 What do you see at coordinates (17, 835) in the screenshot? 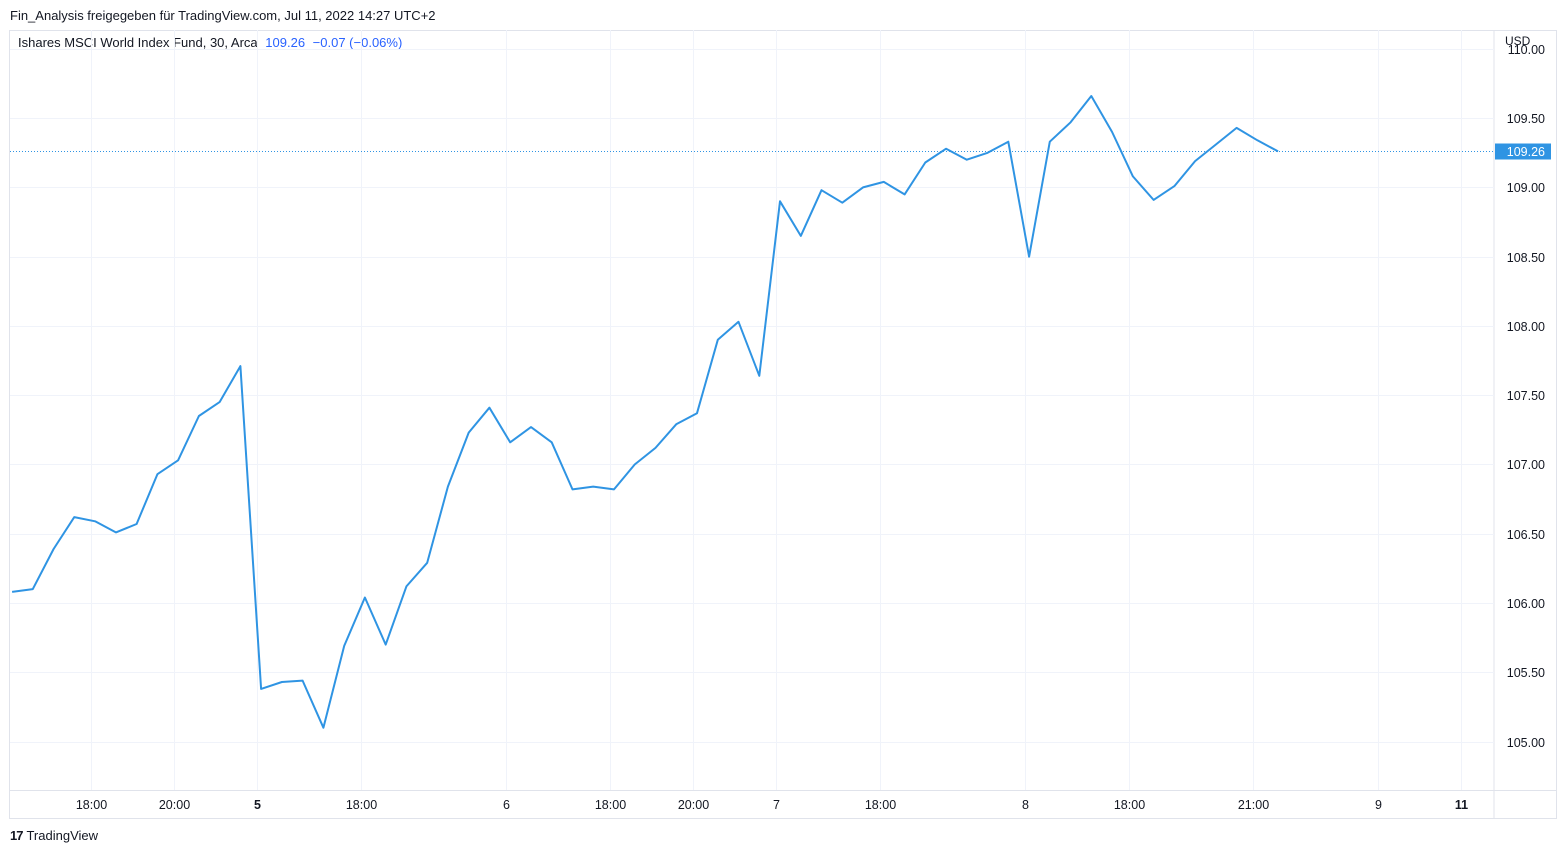
I see `tradingview-logo-icon: 17` at bounding box center [17, 835].